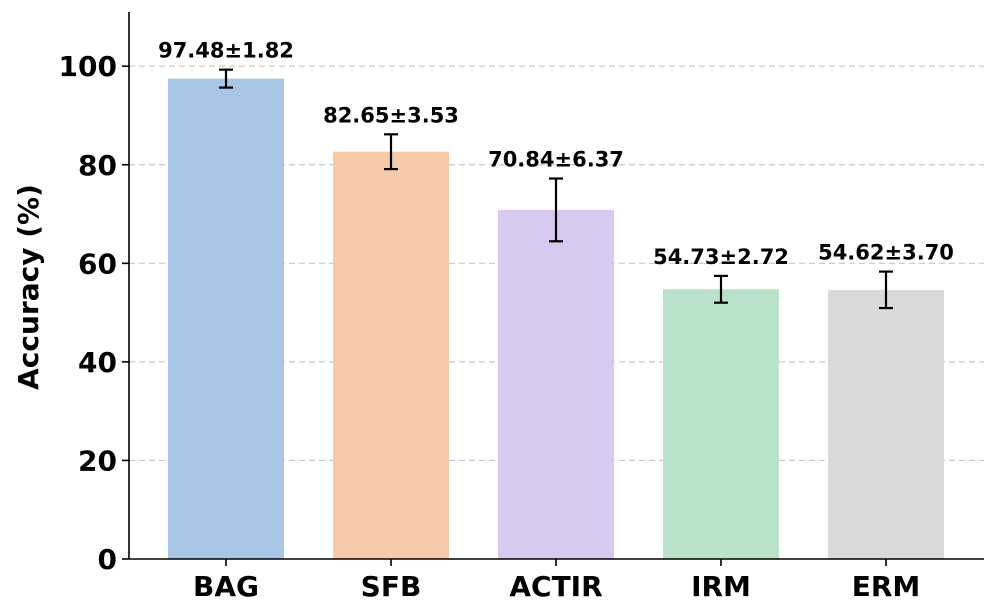 This screenshot has height=615, width=996. I want to click on data-label: 54.62±3.70, so click(886, 253).